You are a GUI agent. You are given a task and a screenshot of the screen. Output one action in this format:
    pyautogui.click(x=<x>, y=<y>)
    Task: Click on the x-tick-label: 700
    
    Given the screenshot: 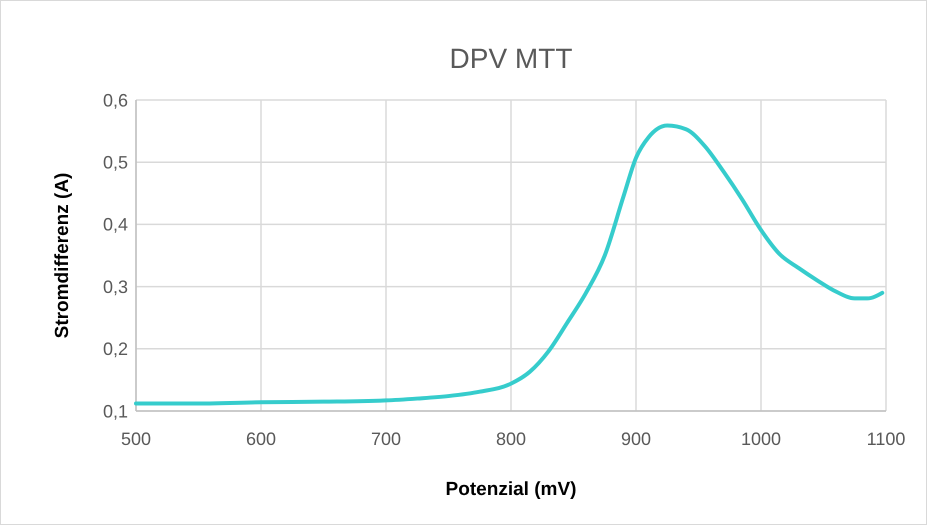 What is the action you would take?
    pyautogui.click(x=386, y=439)
    